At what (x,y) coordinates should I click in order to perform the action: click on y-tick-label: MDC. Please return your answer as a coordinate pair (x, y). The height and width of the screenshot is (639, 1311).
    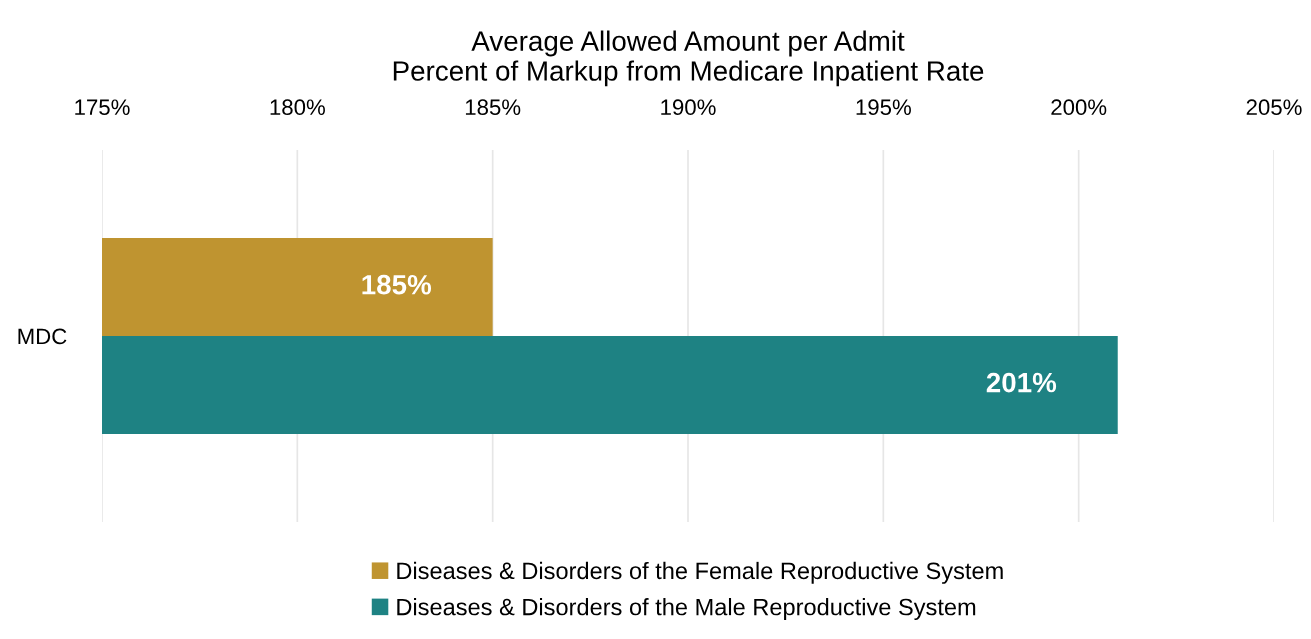
    Looking at the image, I should click on (42, 336).